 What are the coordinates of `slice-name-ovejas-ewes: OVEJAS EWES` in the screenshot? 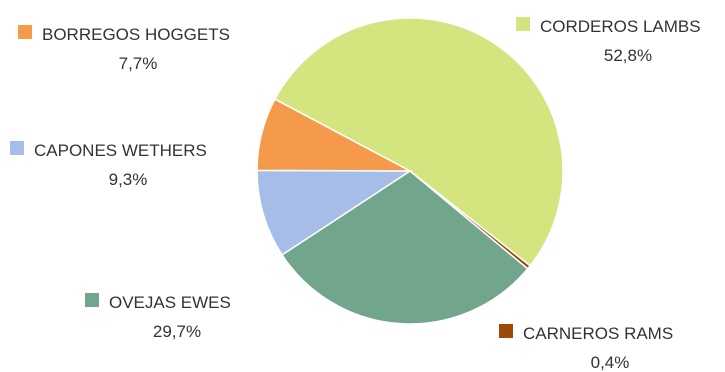 It's located at (170, 302).